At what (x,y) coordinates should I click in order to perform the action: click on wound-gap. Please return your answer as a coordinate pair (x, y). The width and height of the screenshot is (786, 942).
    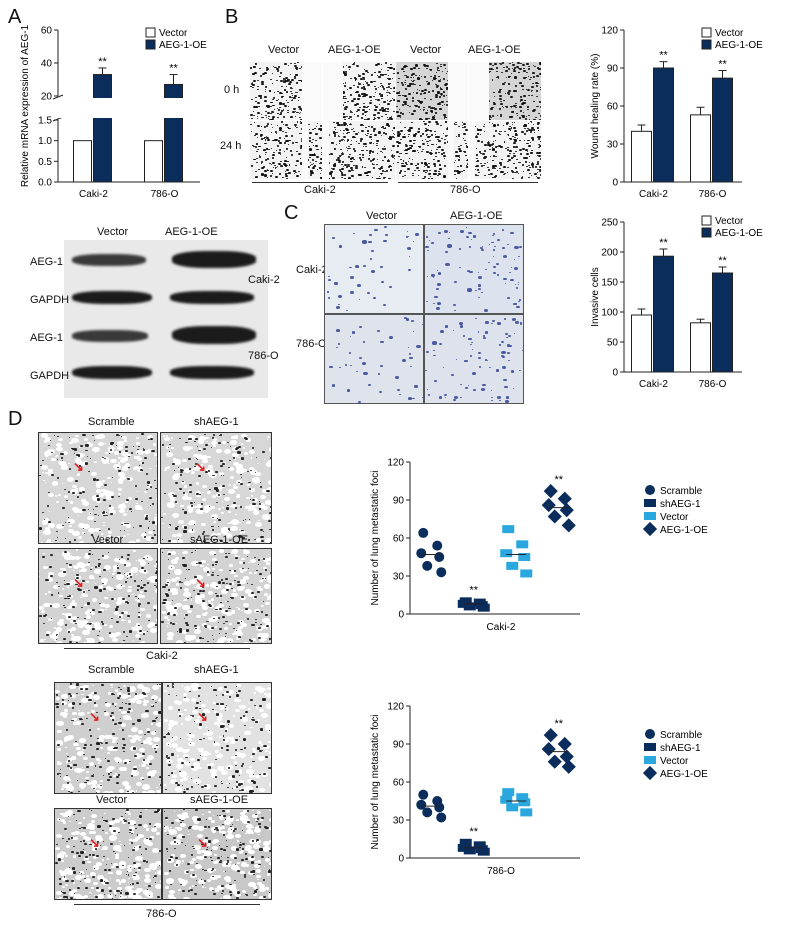
    Looking at the image, I should click on (326, 150).